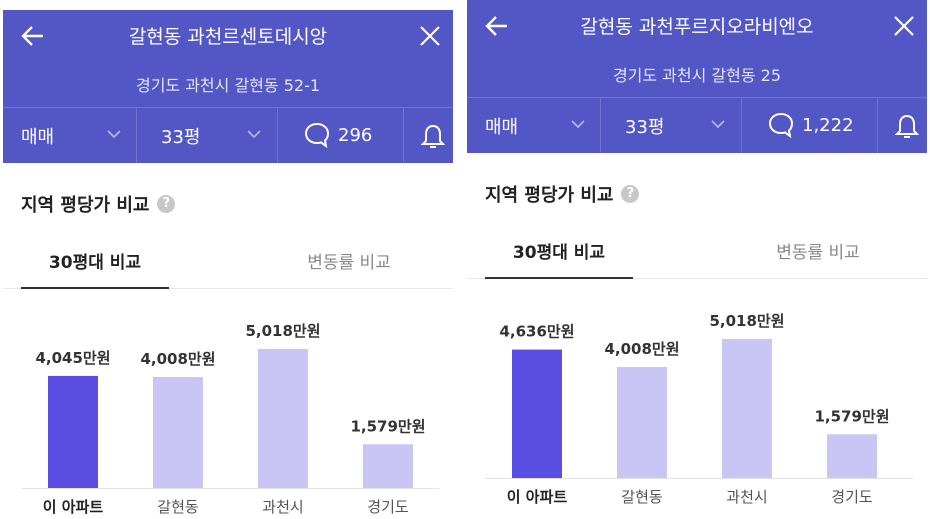  What do you see at coordinates (828, 125) in the screenshot?
I see `comment-count: 1,222` at bounding box center [828, 125].